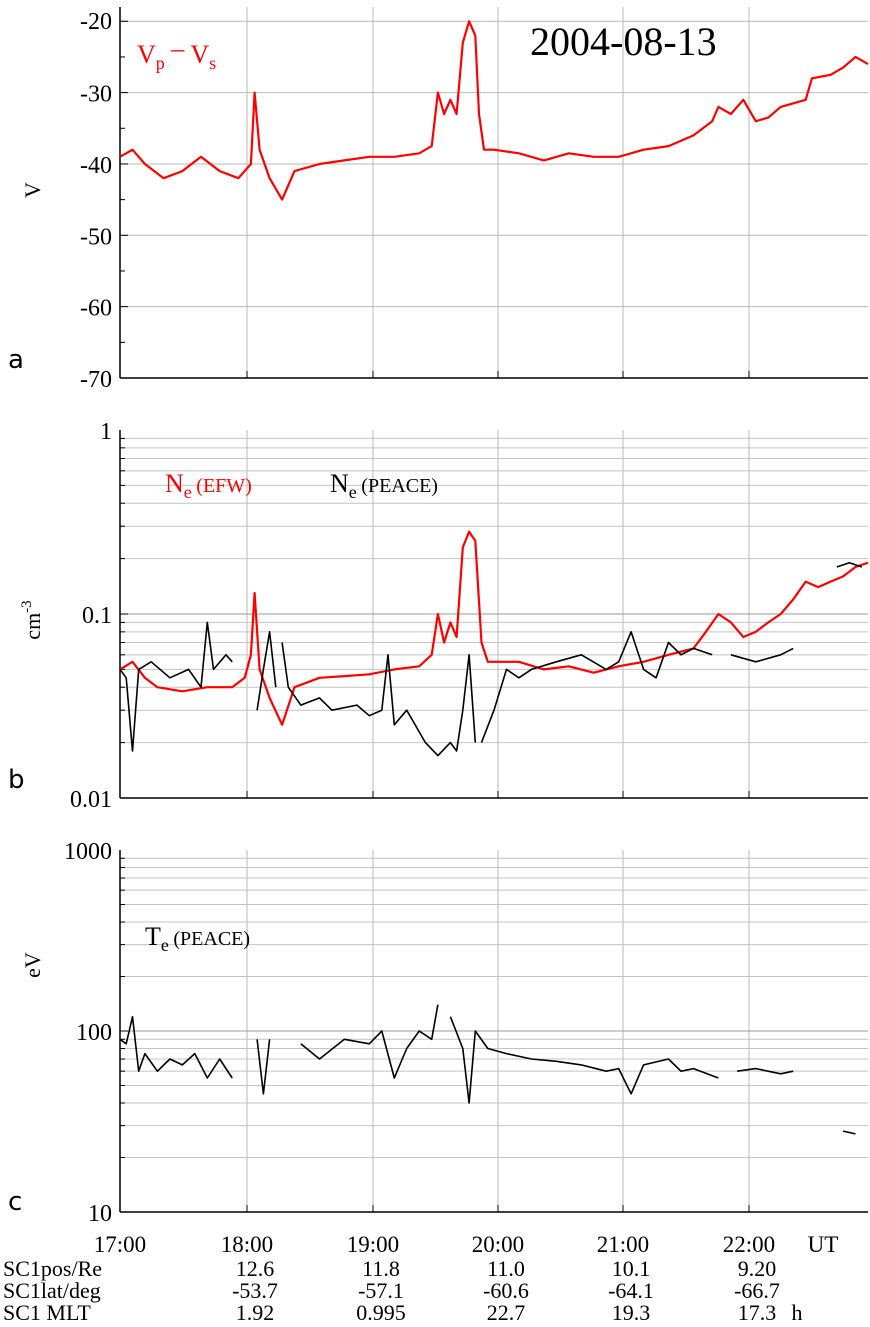 The height and width of the screenshot is (1327, 870). Describe the element at coordinates (623, 1244) in the screenshot. I see `x-tick-label: 21:00` at that location.